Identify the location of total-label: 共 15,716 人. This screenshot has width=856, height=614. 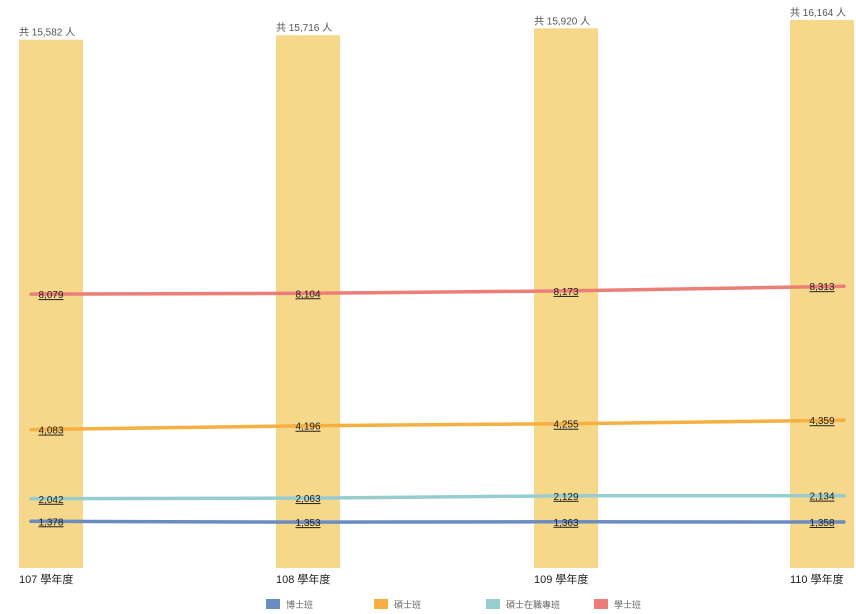
(304, 28).